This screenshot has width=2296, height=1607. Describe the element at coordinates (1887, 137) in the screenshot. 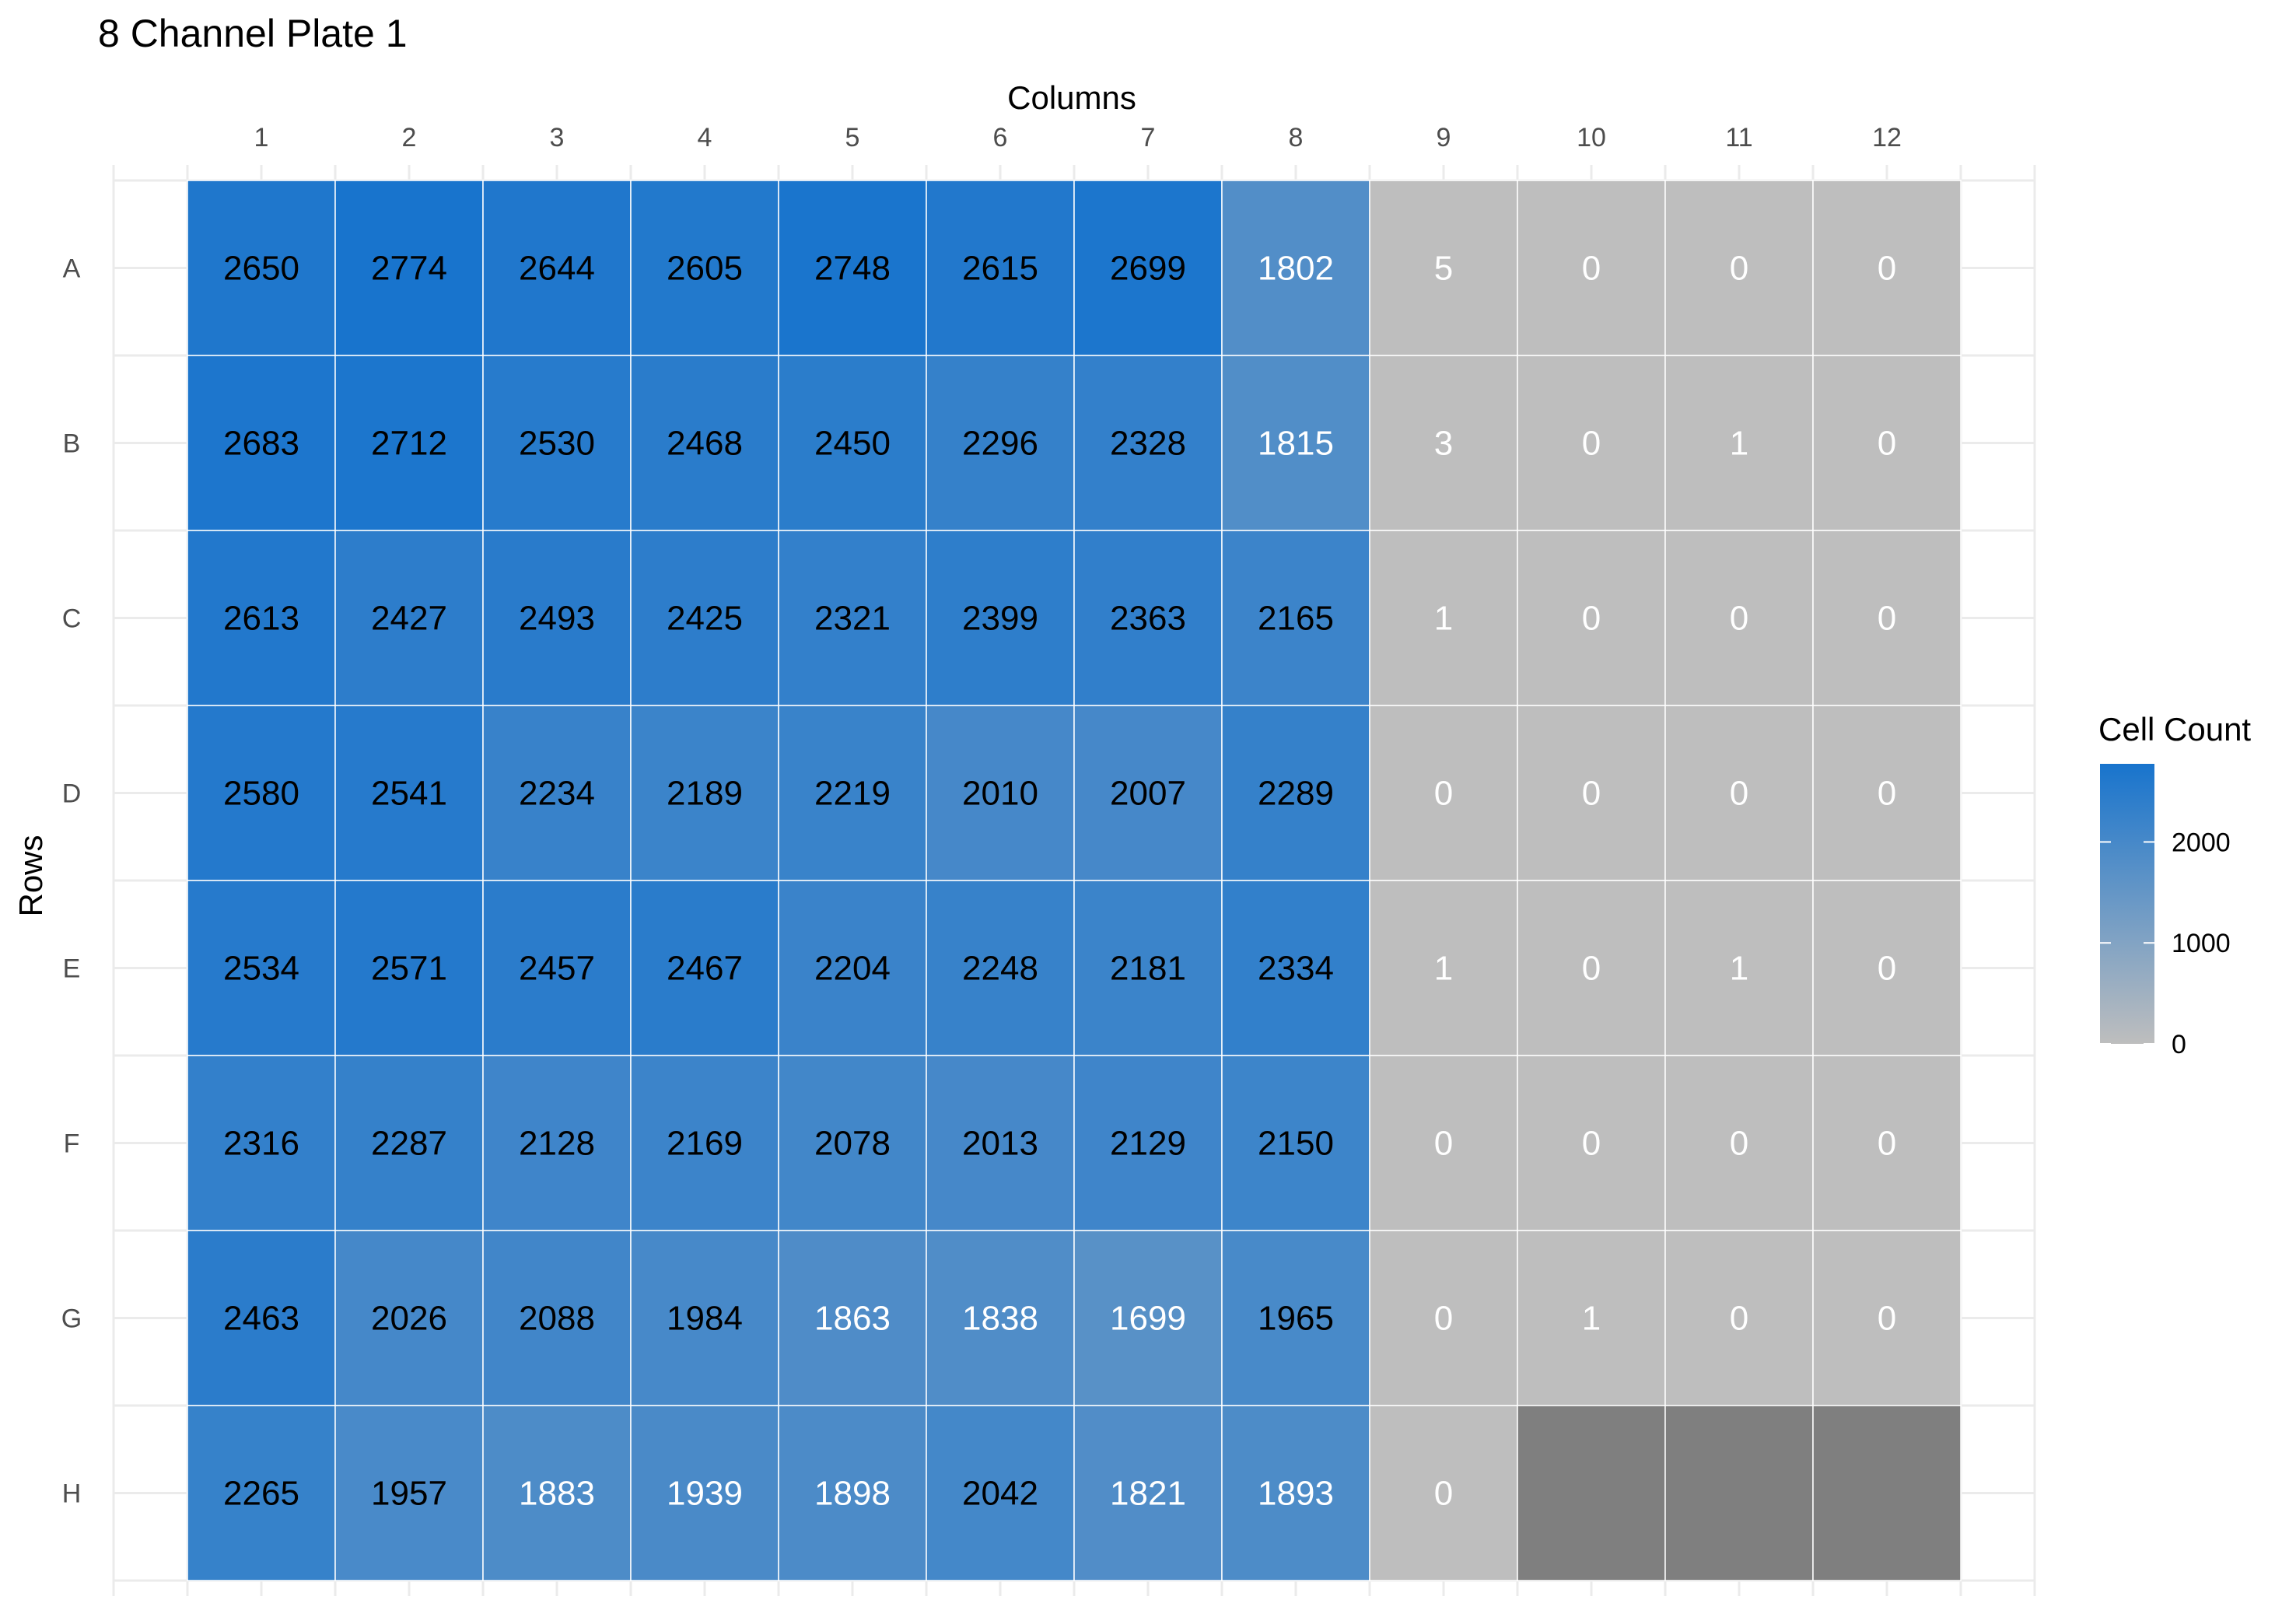

I see `column-tick-label: 12` at that location.